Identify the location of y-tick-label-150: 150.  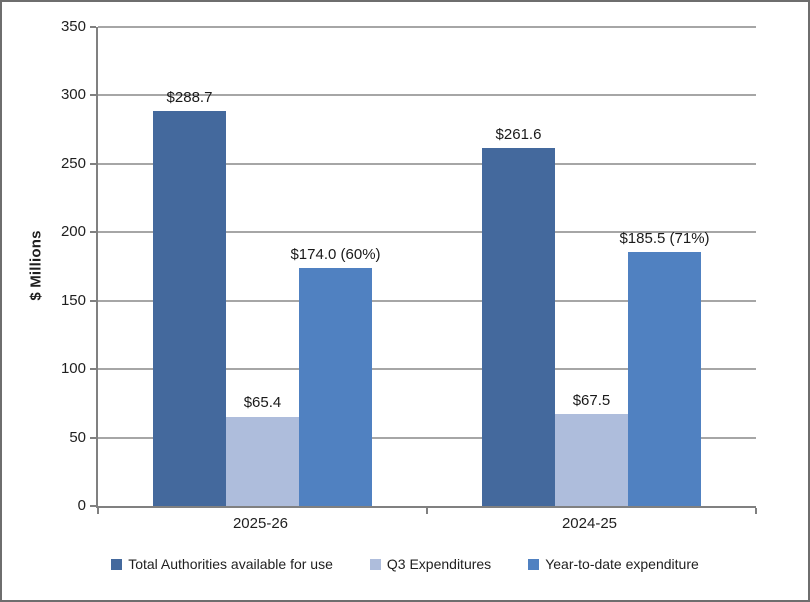
(73, 300).